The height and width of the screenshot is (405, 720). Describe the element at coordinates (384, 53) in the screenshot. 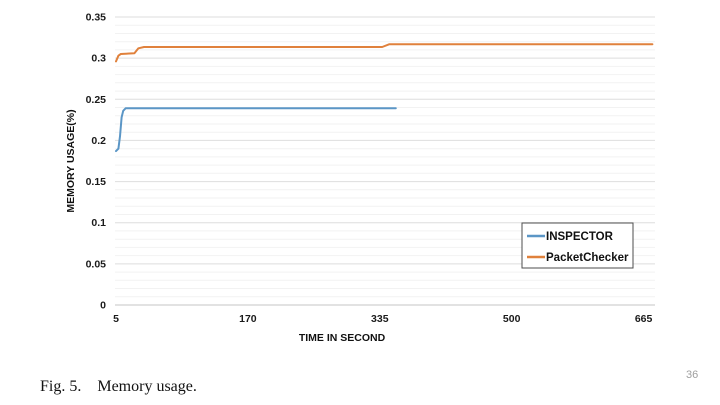

I see `series-line-packetchecker` at that location.